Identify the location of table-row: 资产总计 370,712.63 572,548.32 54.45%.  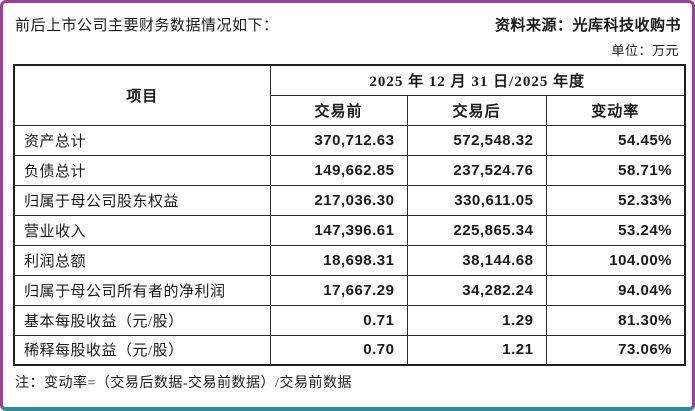
(349, 140).